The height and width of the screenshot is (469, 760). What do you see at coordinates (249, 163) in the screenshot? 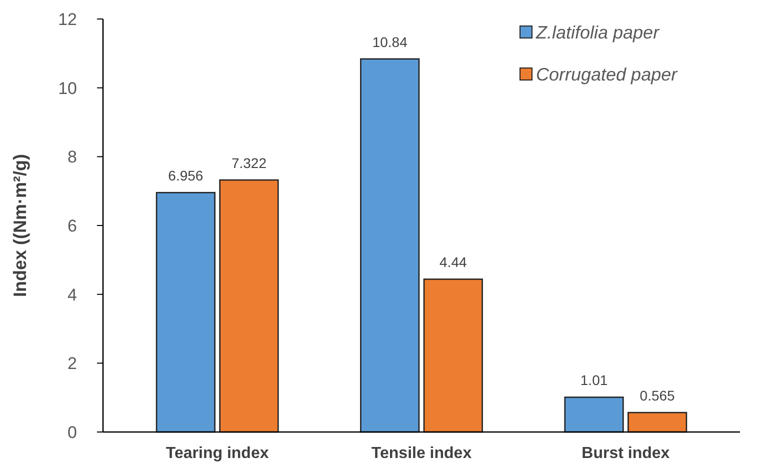
I see `data-label: 7.322` at bounding box center [249, 163].